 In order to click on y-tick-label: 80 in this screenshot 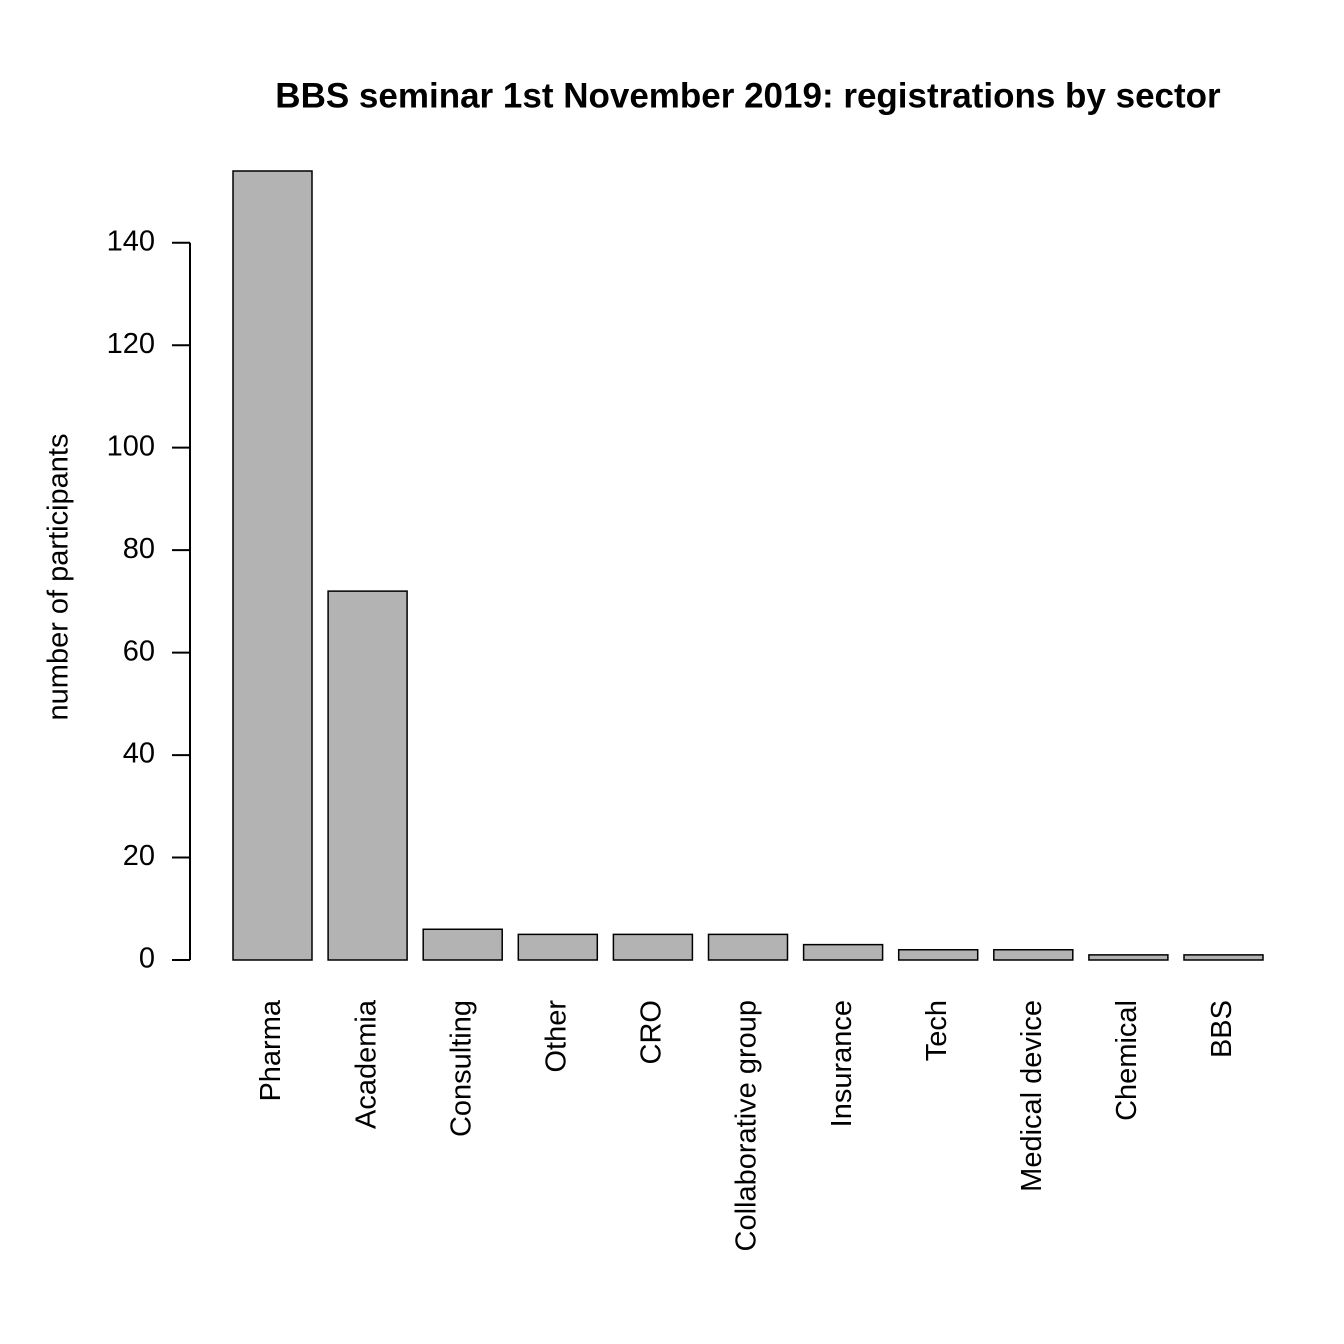, I will do `click(139, 549)`.